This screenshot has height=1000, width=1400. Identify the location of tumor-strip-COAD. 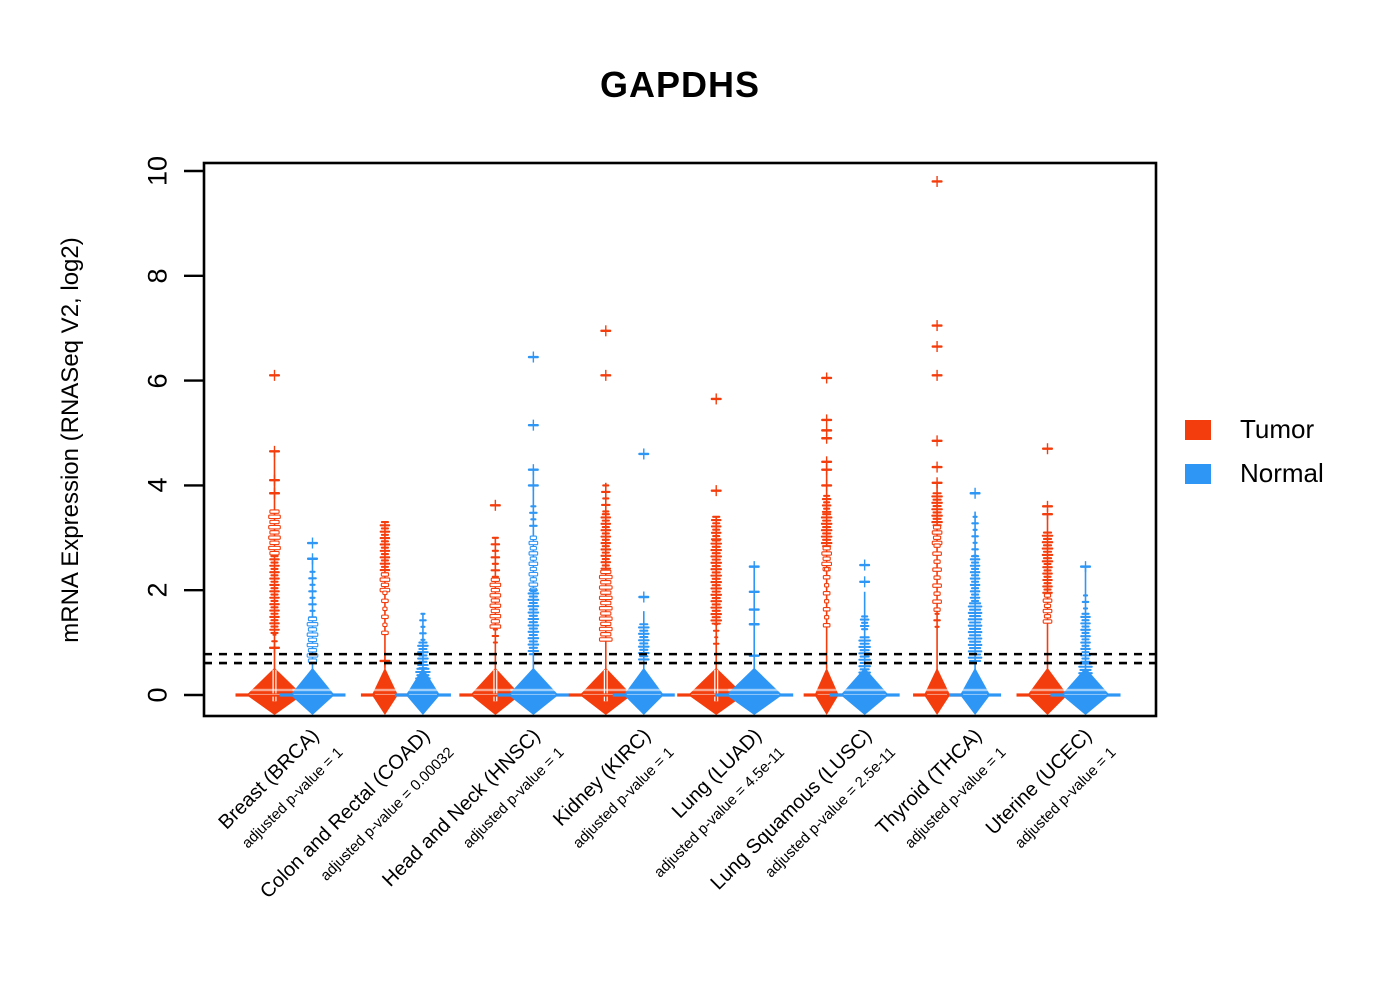
(384, 618).